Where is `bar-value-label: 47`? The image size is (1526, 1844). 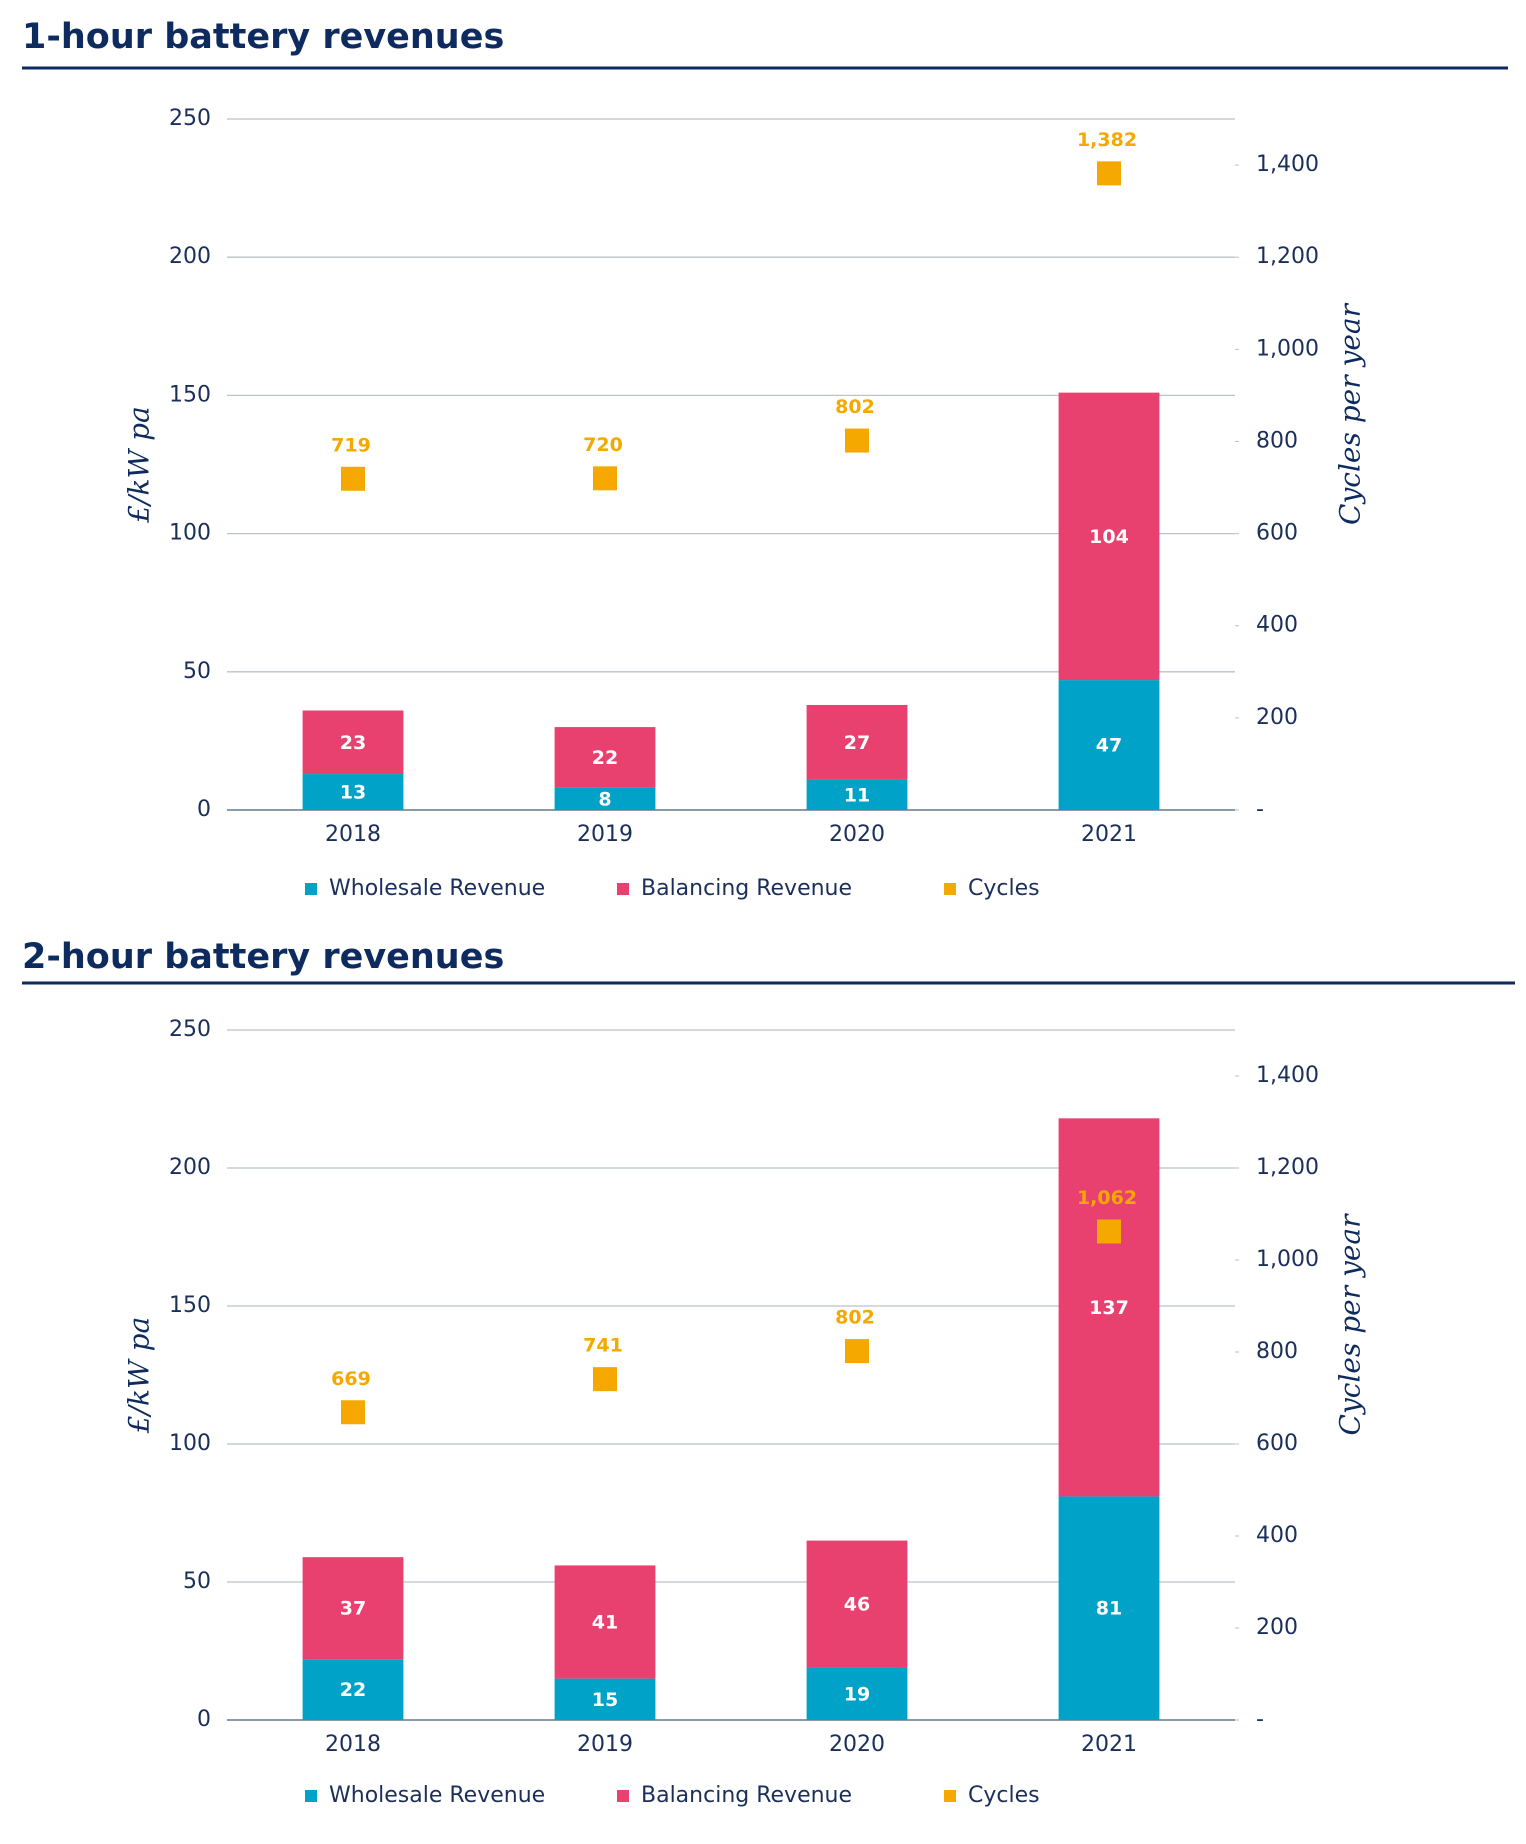
bar-value-label: 47 is located at coordinates (1109, 746).